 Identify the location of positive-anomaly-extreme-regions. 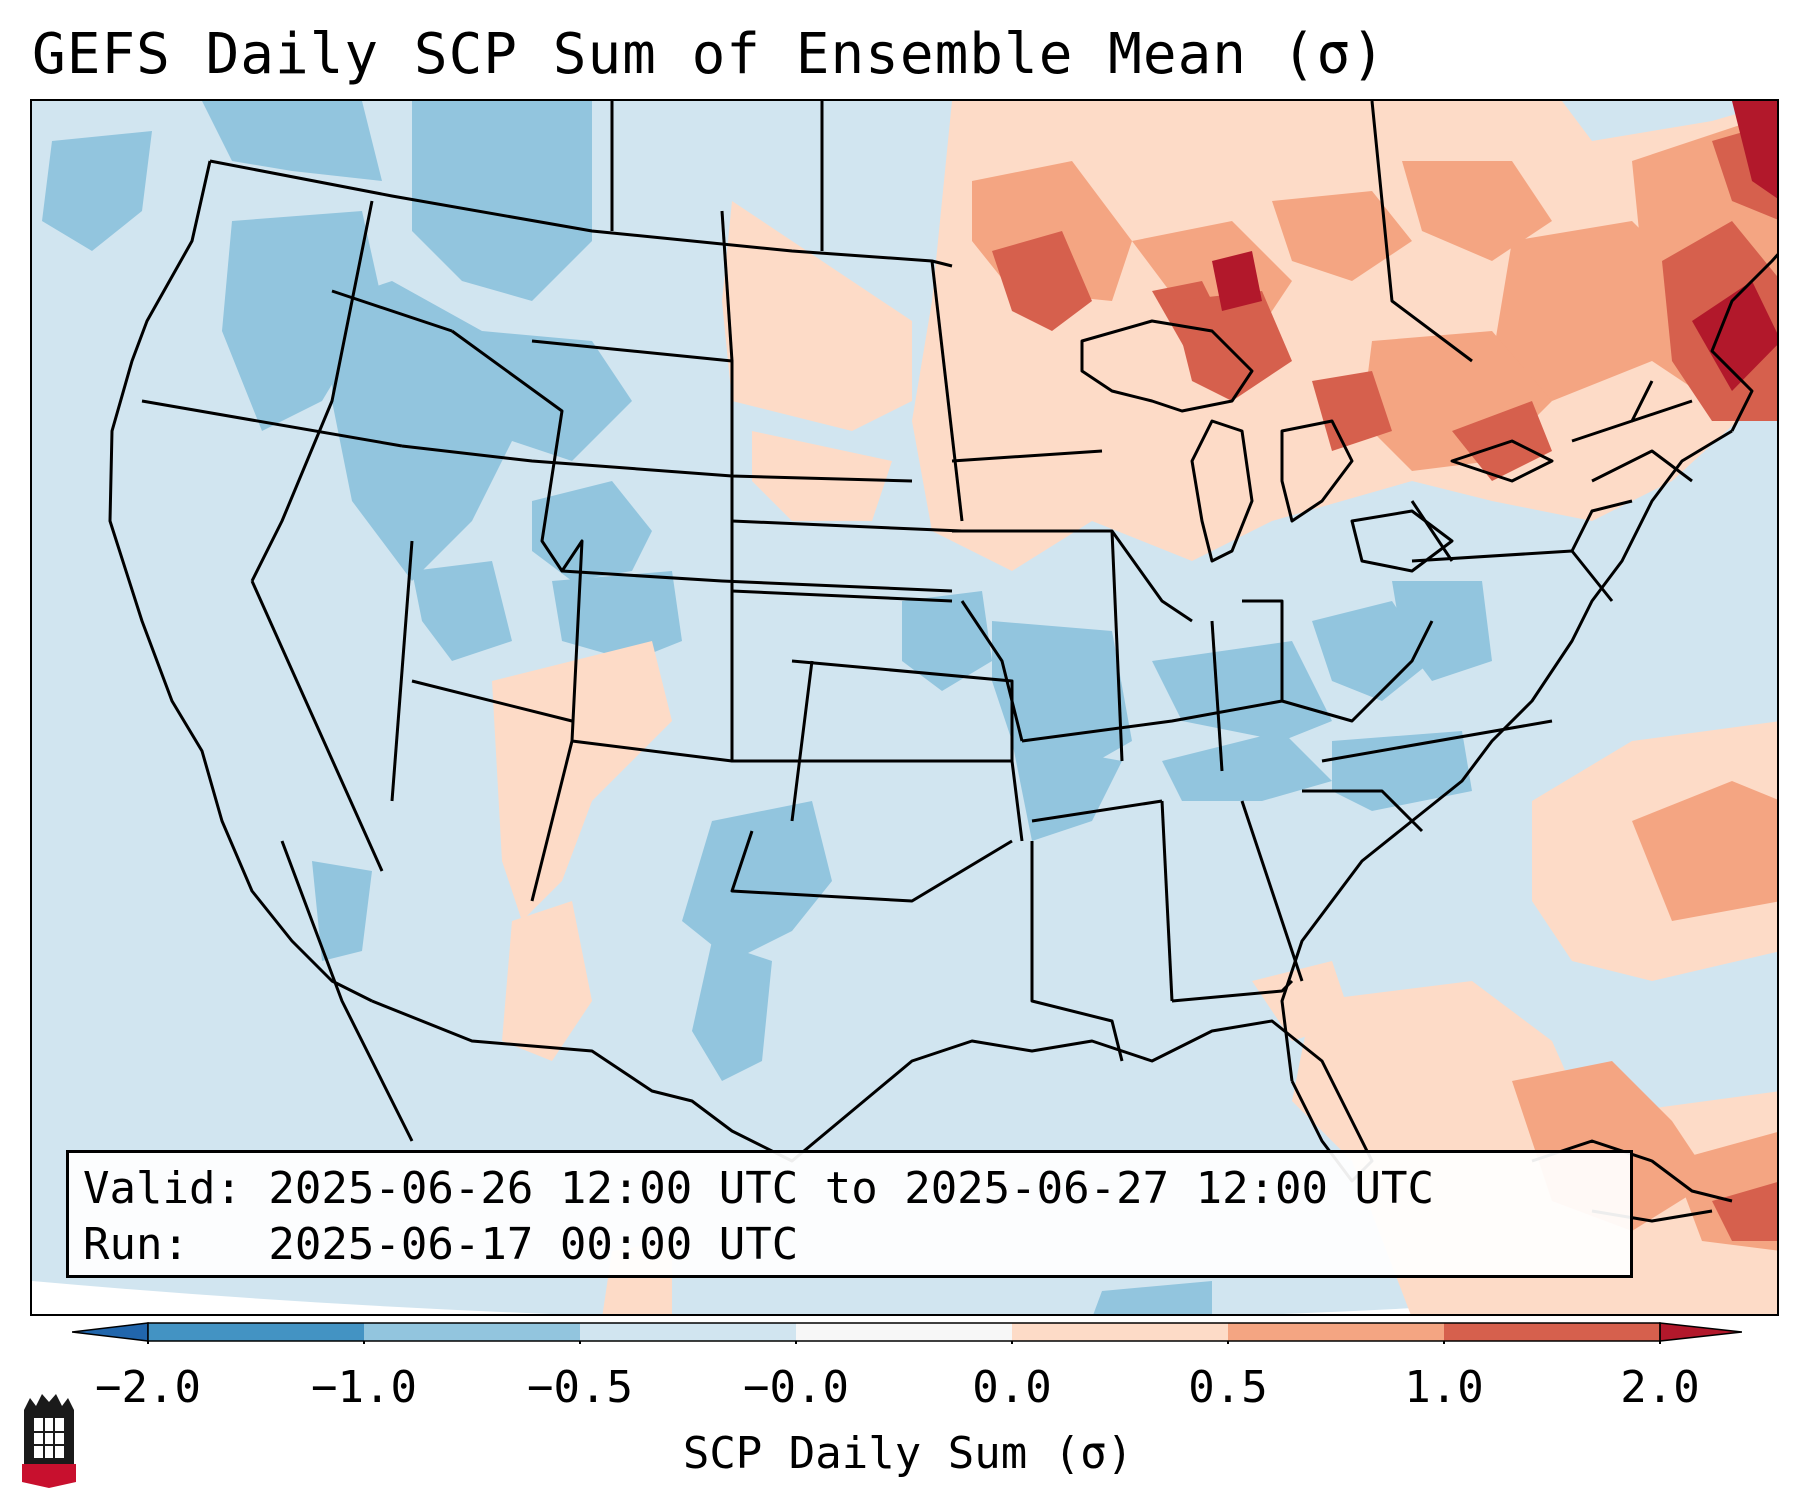
(1494, 246).